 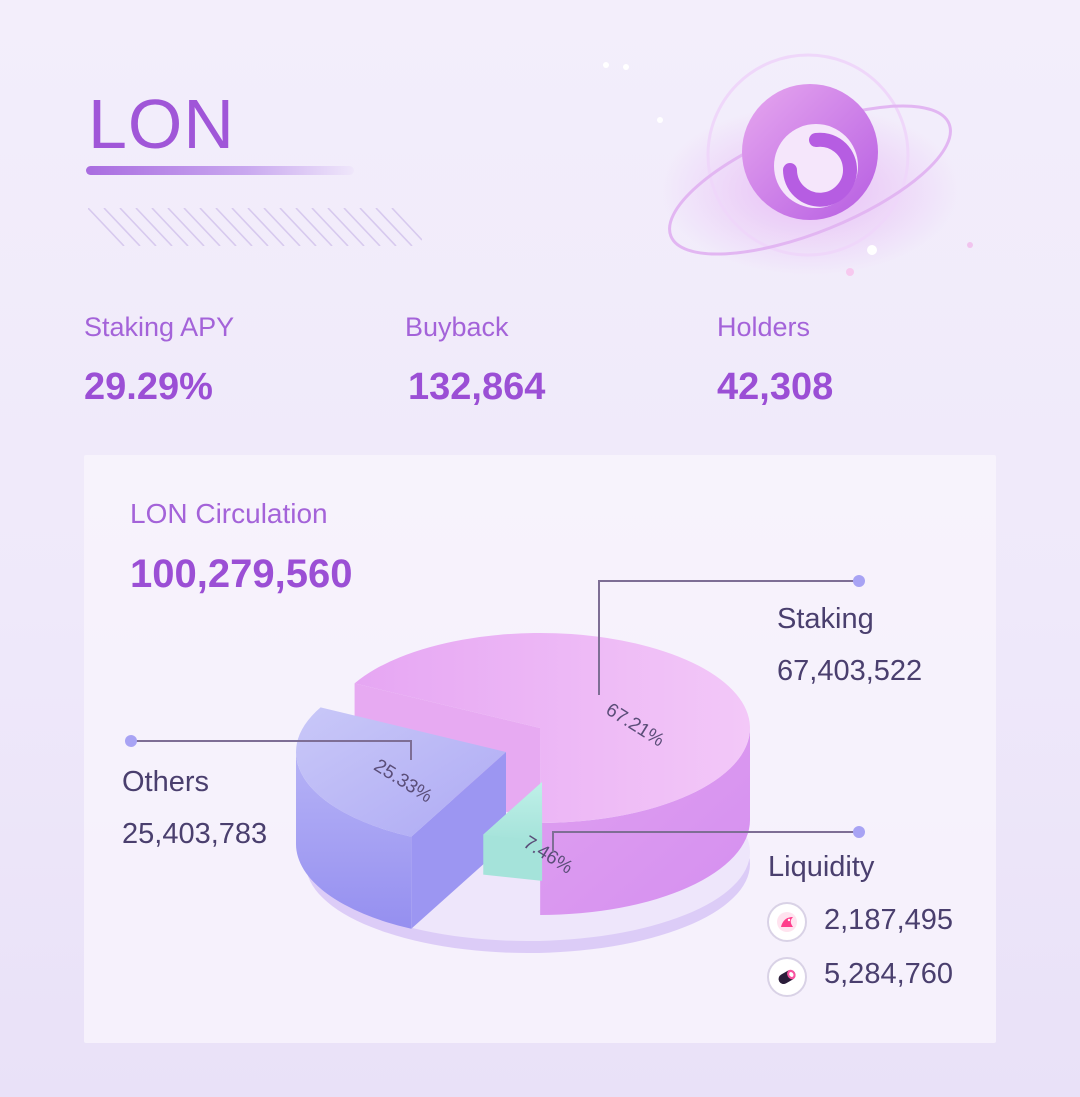 I want to click on liquidity-leader-dot, so click(x=859, y=832).